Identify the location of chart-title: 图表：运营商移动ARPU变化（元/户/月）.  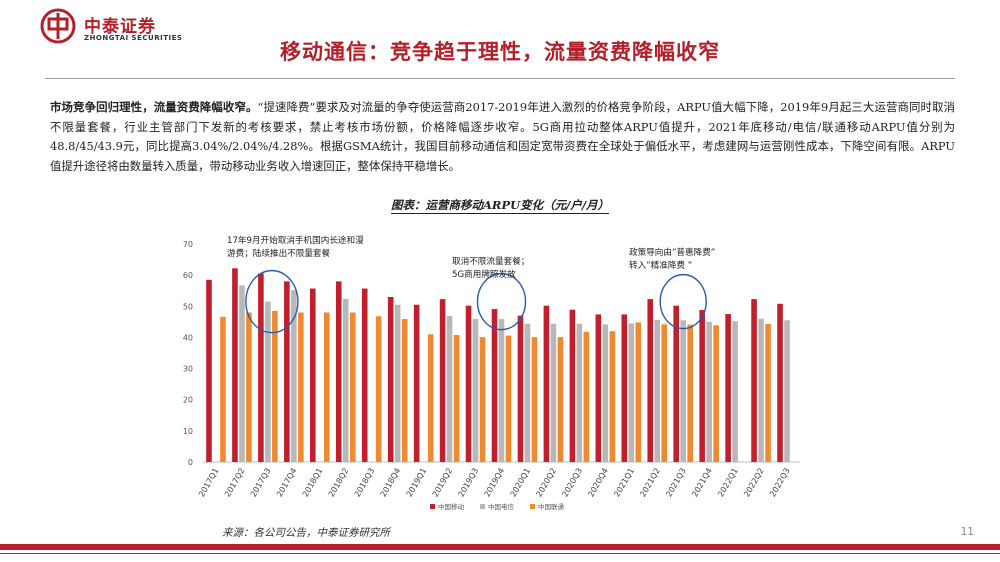
(500, 205).